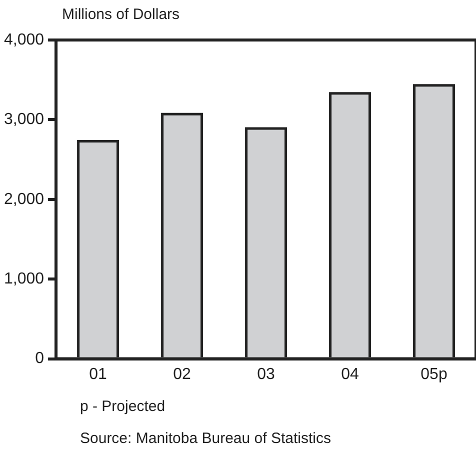 This screenshot has height=462, width=476. I want to click on text: p - Projected, so click(123, 406).